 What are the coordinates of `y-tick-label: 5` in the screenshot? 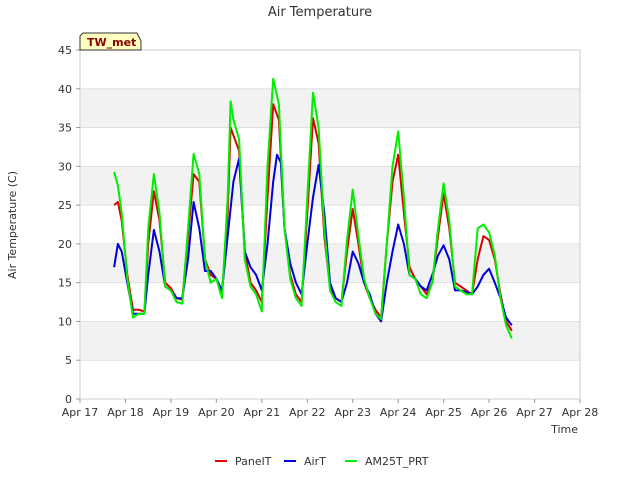 It's located at (68, 360).